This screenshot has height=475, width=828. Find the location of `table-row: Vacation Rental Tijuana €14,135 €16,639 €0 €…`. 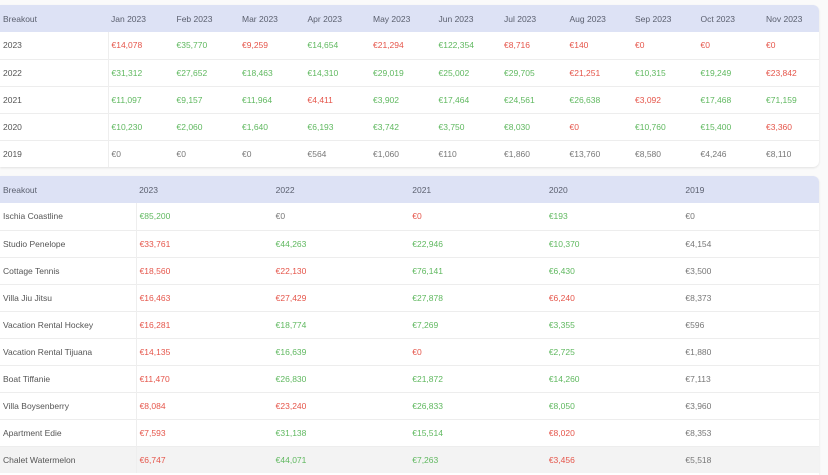

table-row: Vacation Rental Tijuana €14,135 €16,639 €0 €… is located at coordinates (409, 351).